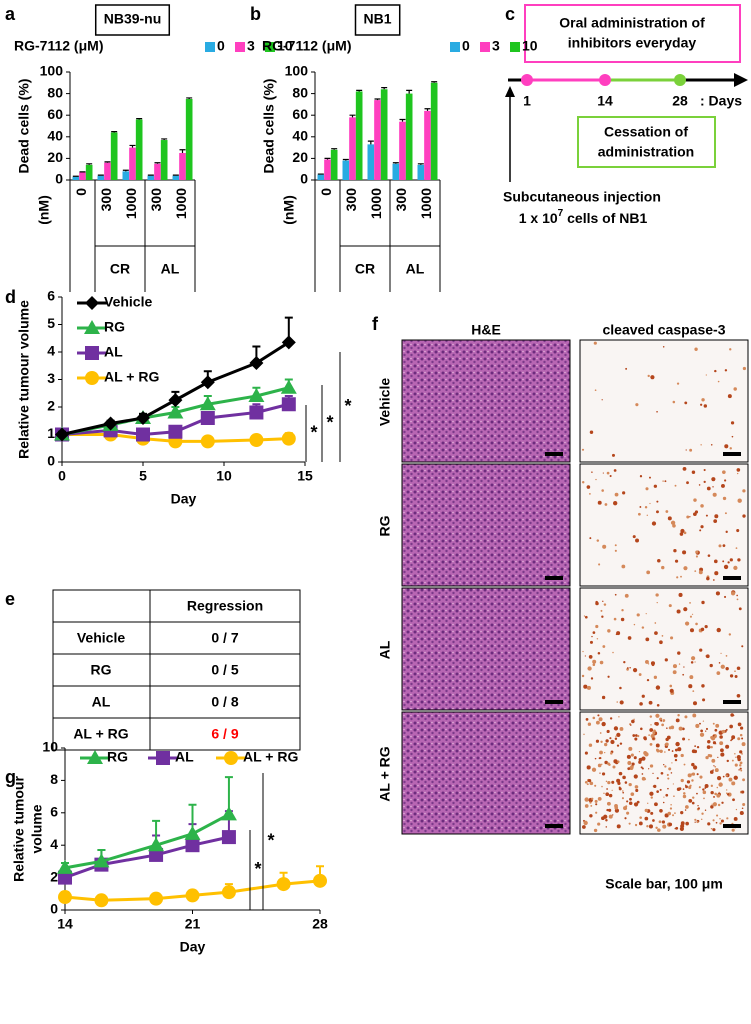  I want to click on row-label: AL + RG, so click(385, 773).